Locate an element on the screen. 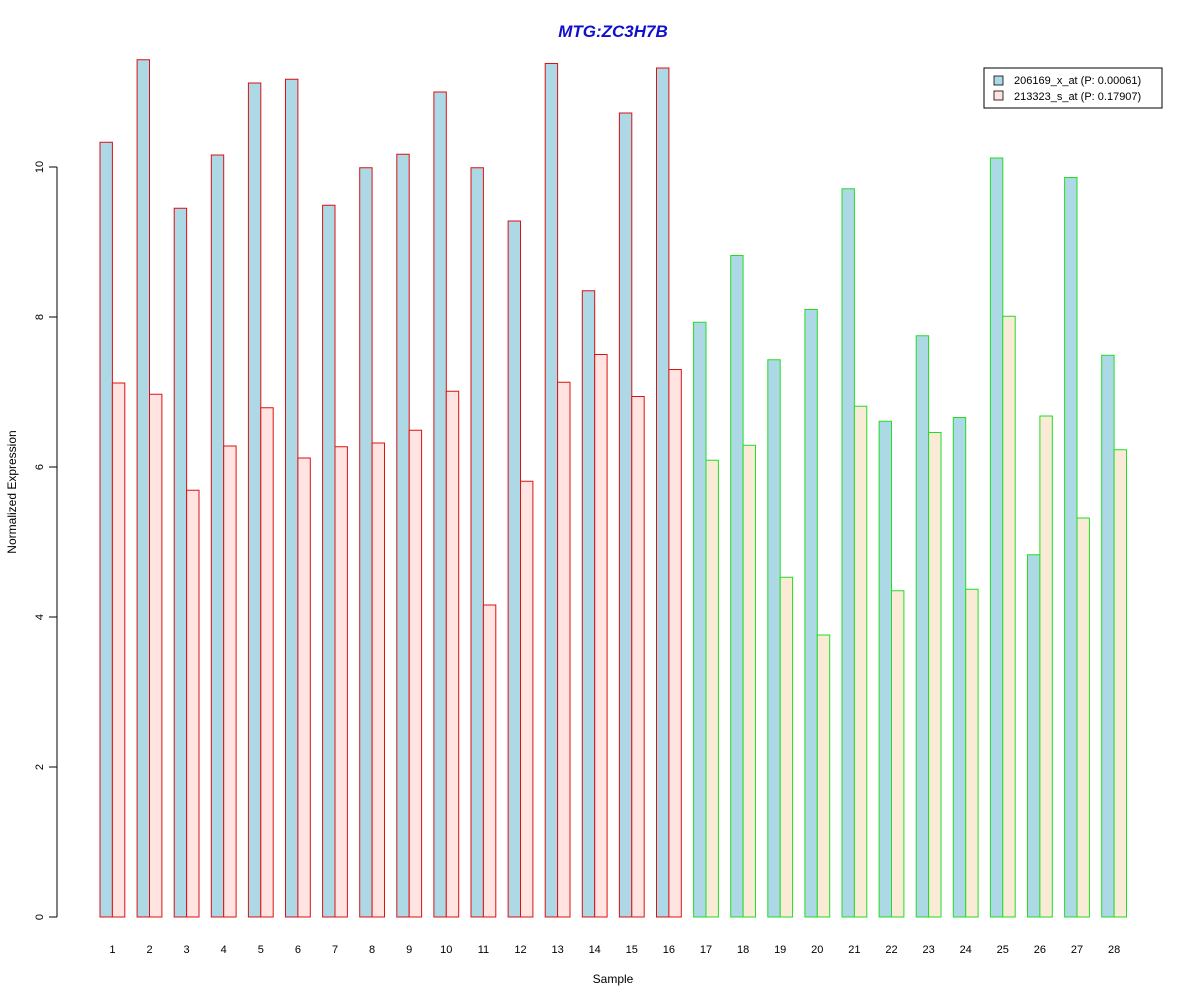  x-tick-label-23: 23 is located at coordinates (928, 950).